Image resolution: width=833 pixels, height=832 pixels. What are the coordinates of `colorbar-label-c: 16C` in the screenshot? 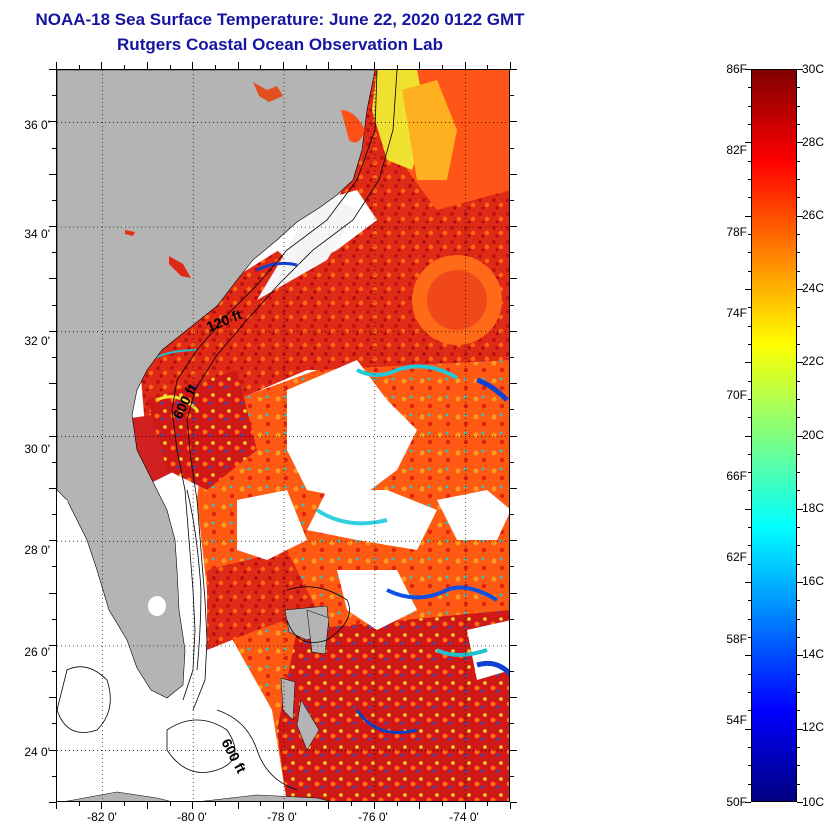 It's located at (813, 581).